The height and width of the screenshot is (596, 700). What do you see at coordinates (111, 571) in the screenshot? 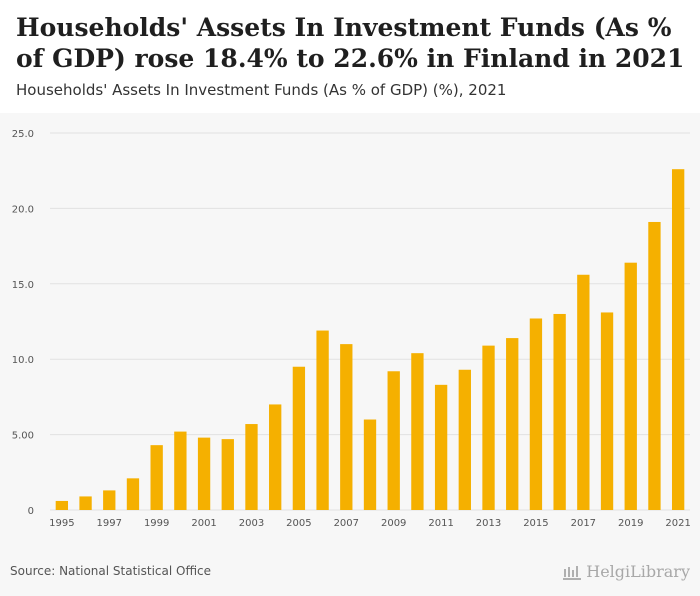
I see `source-note: Source: National Statistical Office` at bounding box center [111, 571].